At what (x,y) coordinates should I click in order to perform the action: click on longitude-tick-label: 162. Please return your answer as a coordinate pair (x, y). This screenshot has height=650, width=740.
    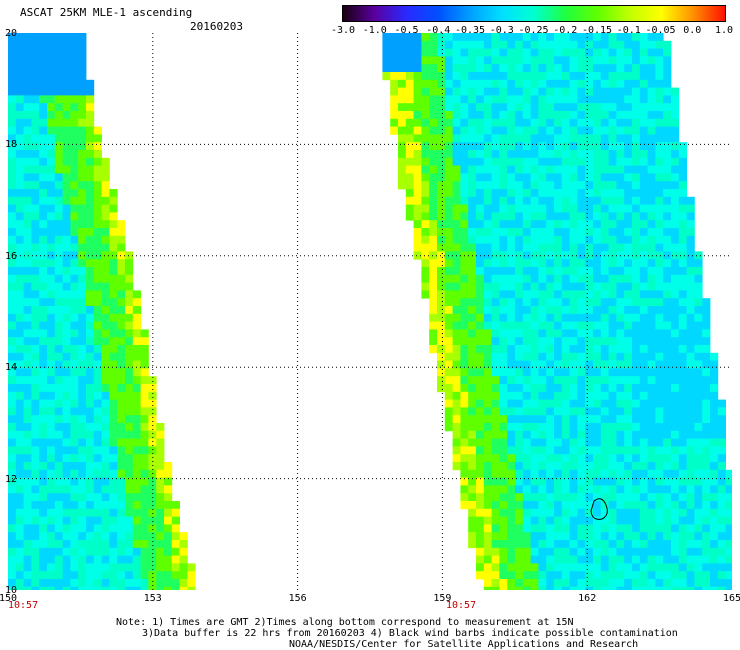
    Looking at the image, I should click on (587, 598).